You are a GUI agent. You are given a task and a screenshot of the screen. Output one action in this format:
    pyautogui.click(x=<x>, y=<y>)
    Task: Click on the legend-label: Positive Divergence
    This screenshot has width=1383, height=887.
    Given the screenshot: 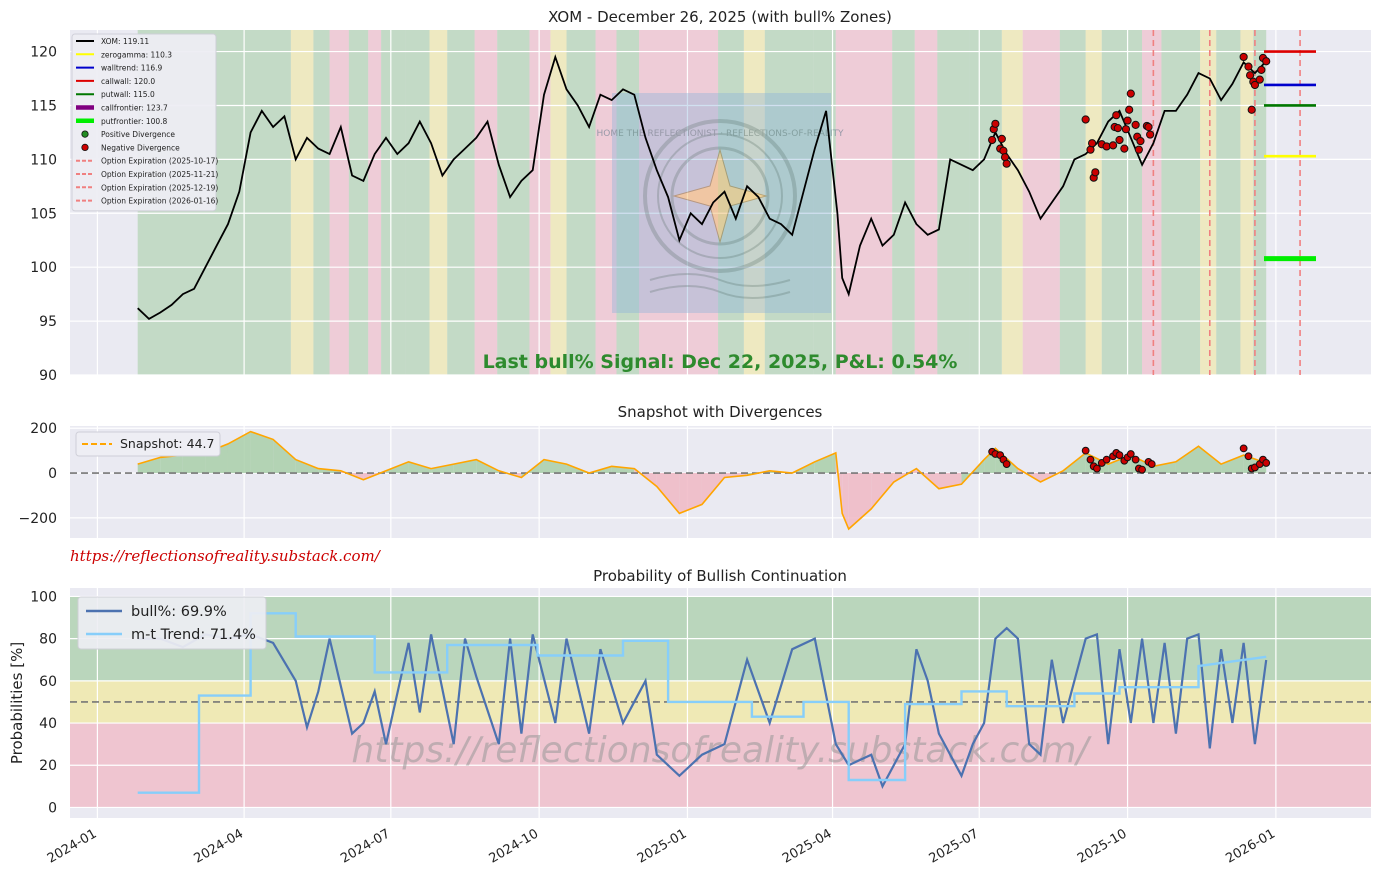 What is the action you would take?
    pyautogui.click(x=138, y=134)
    